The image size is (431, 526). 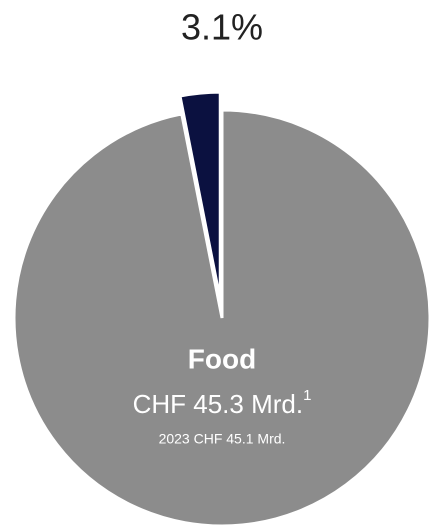 What do you see at coordinates (200, 195) in the screenshot?
I see `pie-slice` at bounding box center [200, 195].